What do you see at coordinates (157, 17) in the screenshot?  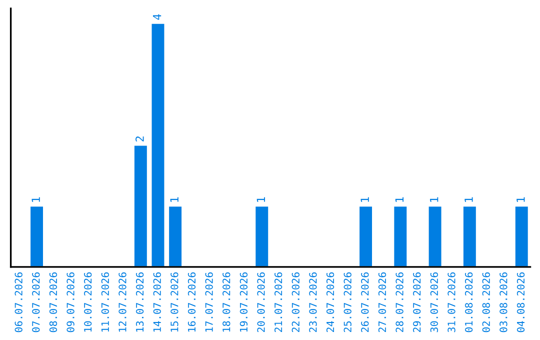 I see `data-label: 4` at bounding box center [157, 17].